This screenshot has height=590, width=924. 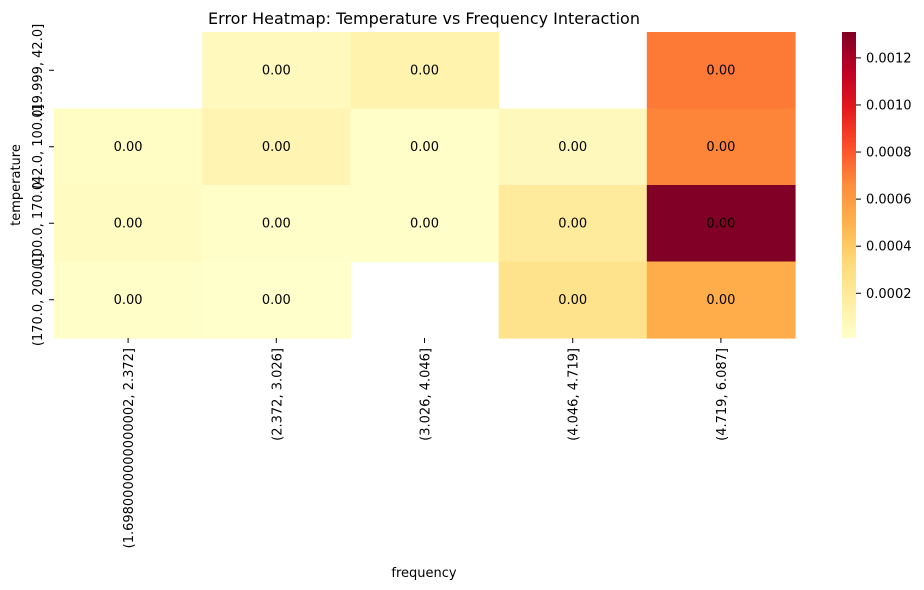 I want to click on y-tick-label: (42.0, 100.0], so click(x=38, y=146).